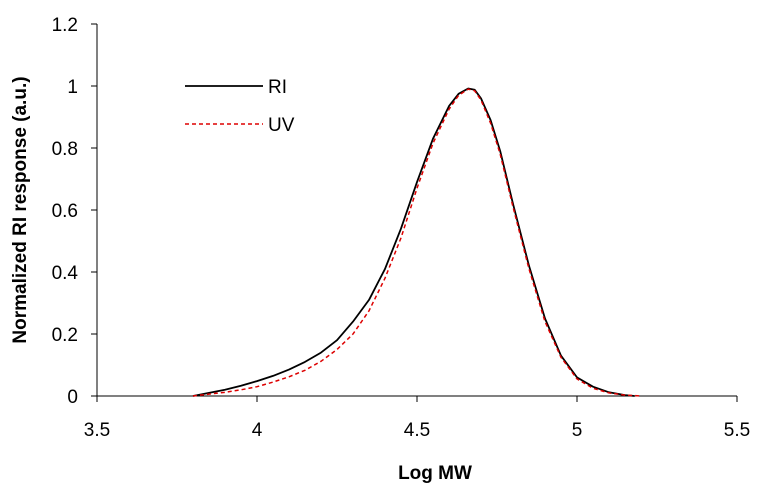 This screenshot has width=760, height=489. What do you see at coordinates (277, 87) in the screenshot?
I see `legend-label-ri: RI` at bounding box center [277, 87].